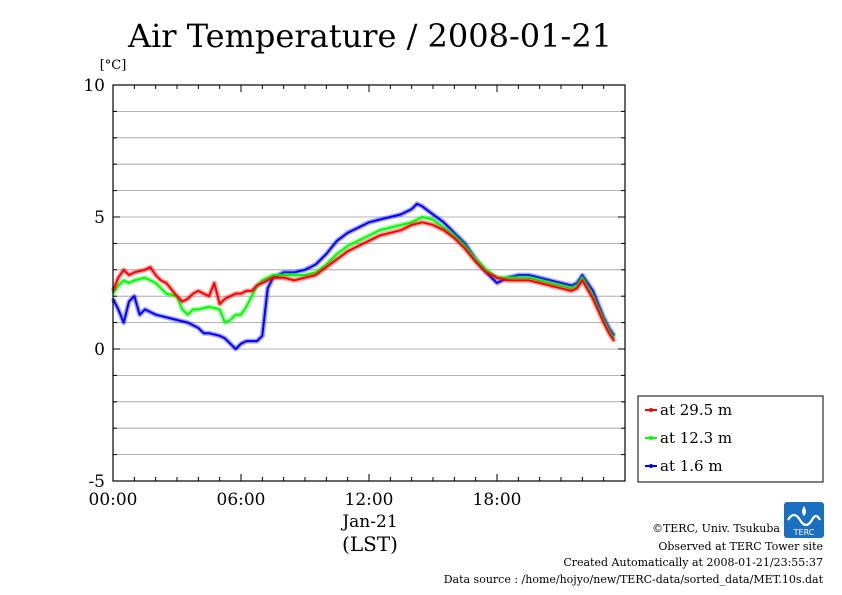 This screenshot has height=595, width=842. I want to click on terc-logo: TERC, so click(804, 520).